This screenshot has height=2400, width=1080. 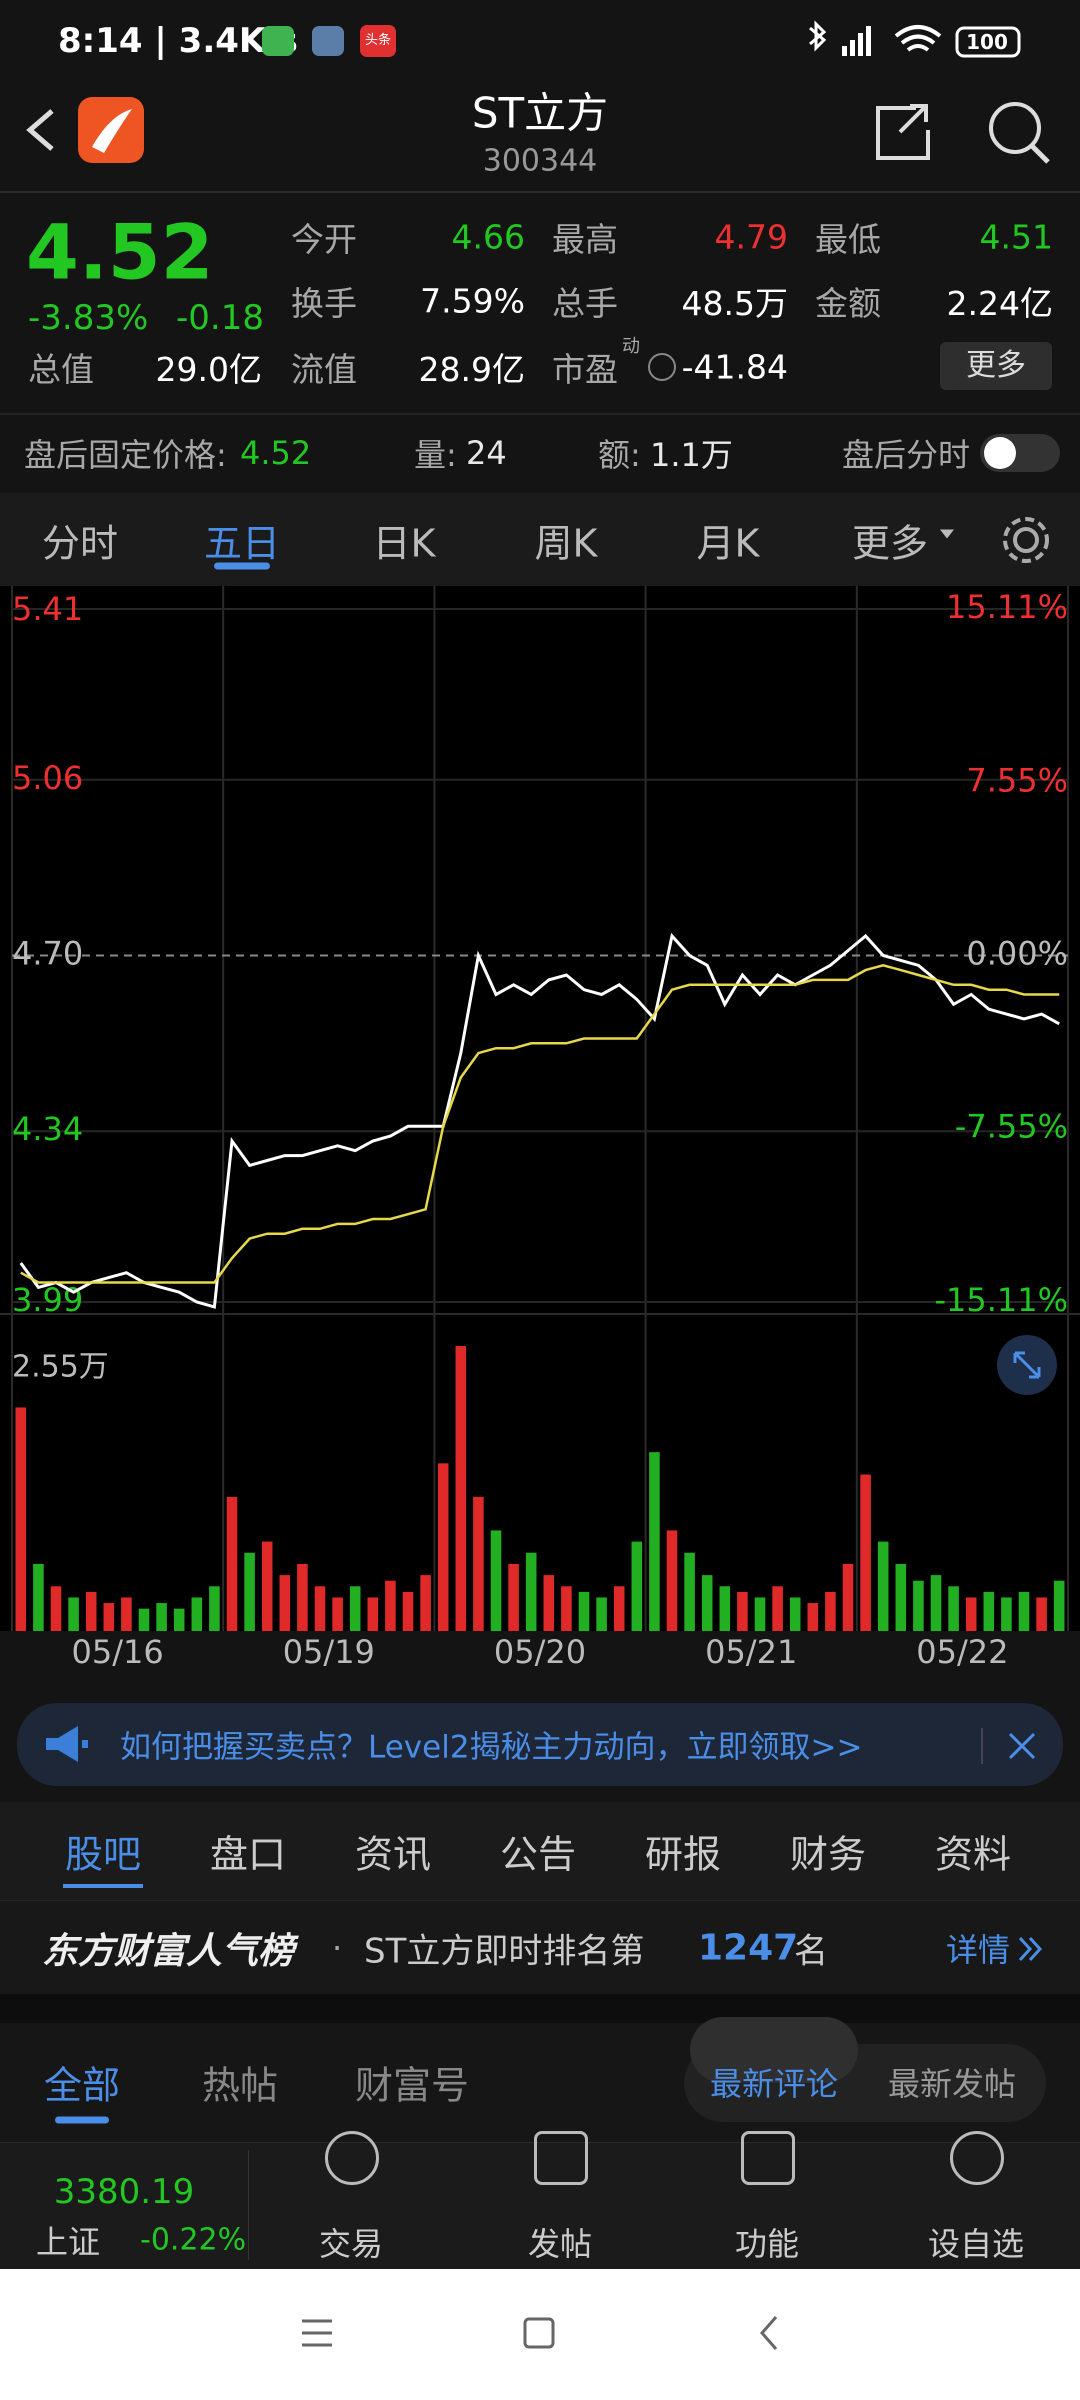 I want to click on system-nav, so click(x=540, y=2334).